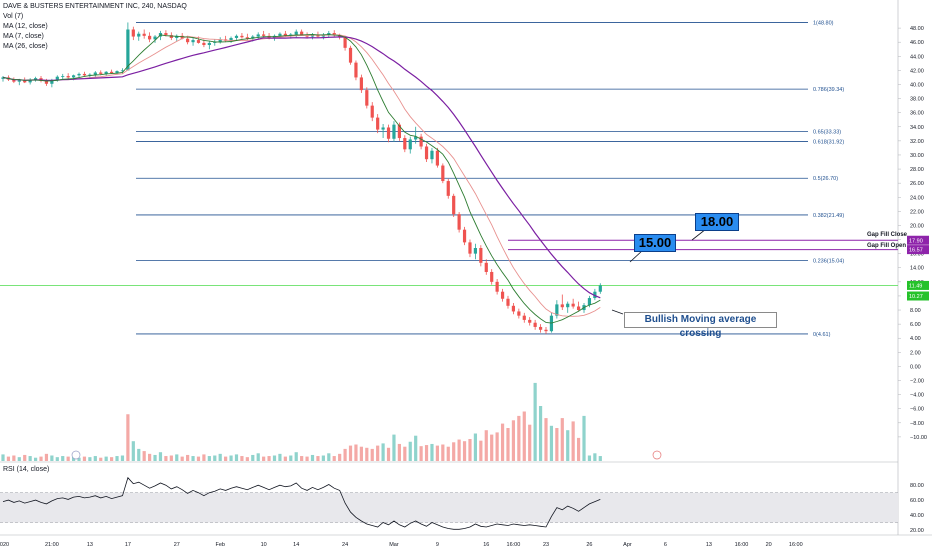  What do you see at coordinates (657, 455) in the screenshot?
I see `earnings-event-icon` at bounding box center [657, 455].